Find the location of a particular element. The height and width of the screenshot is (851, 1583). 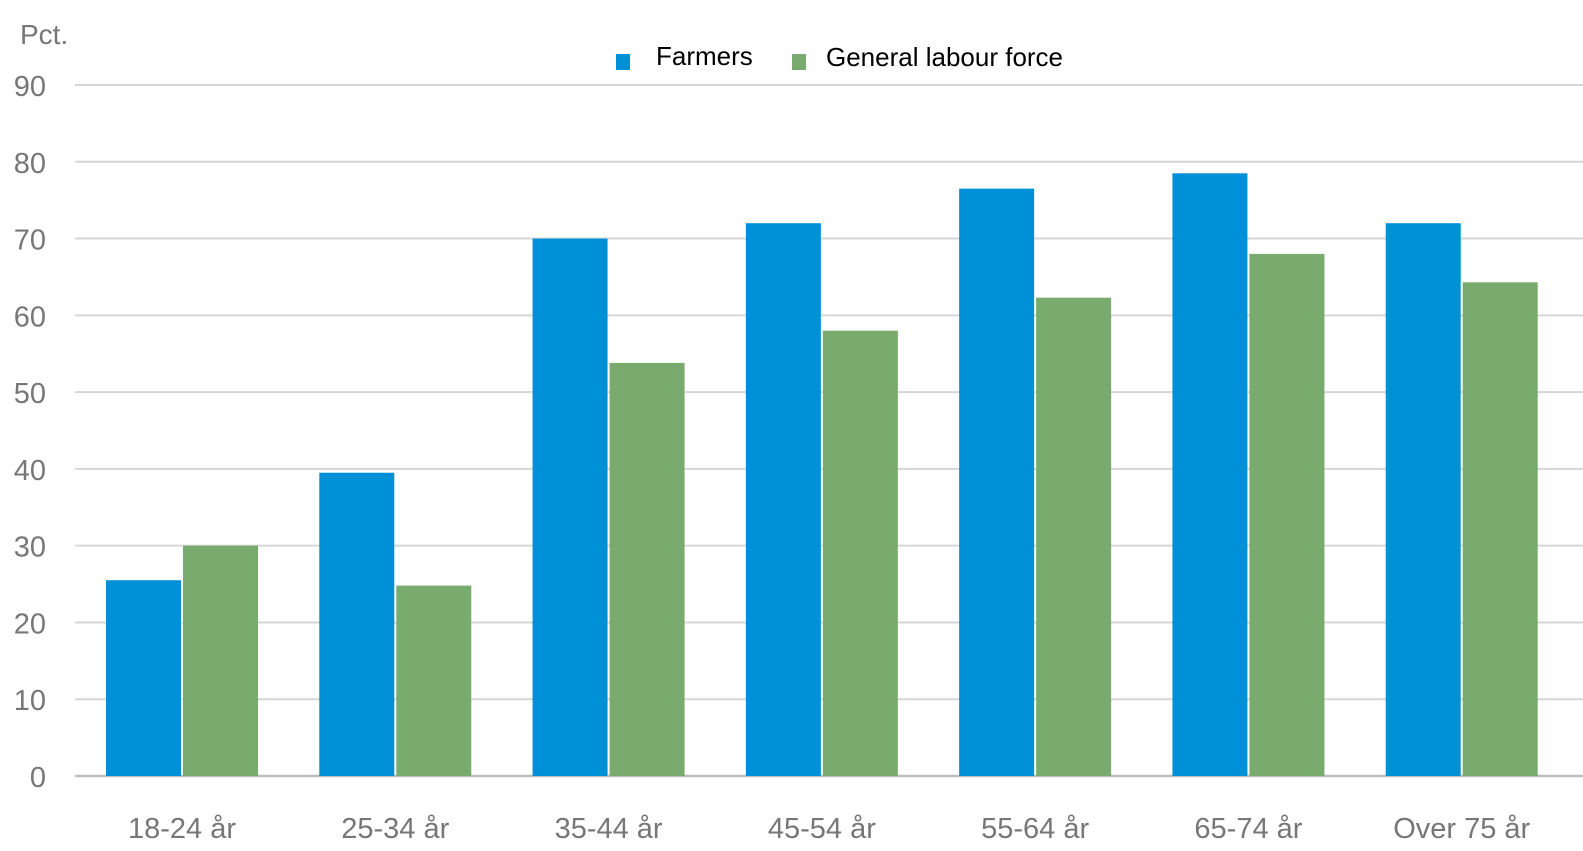

y-tick-label: 30 is located at coordinates (30, 548).